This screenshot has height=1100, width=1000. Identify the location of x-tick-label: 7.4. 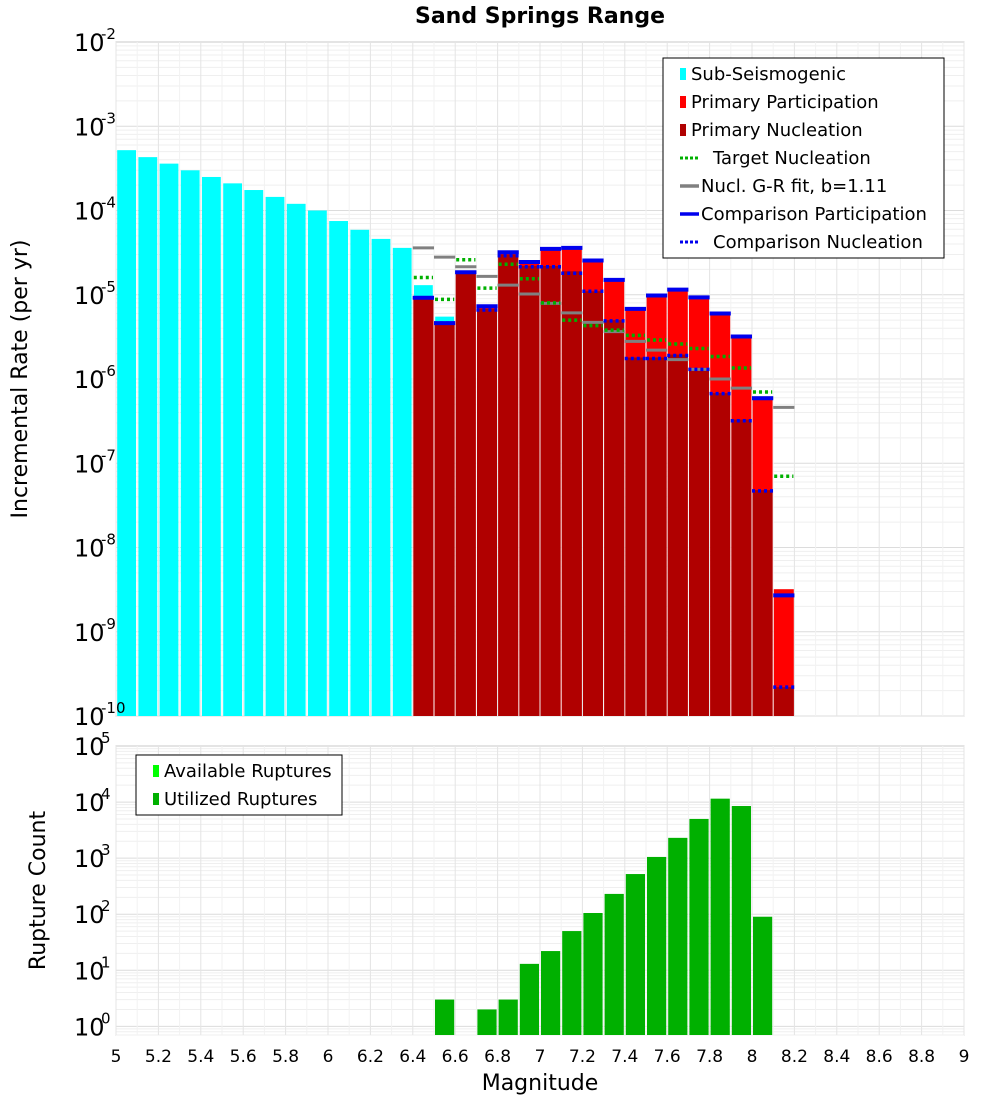
(624, 1057).